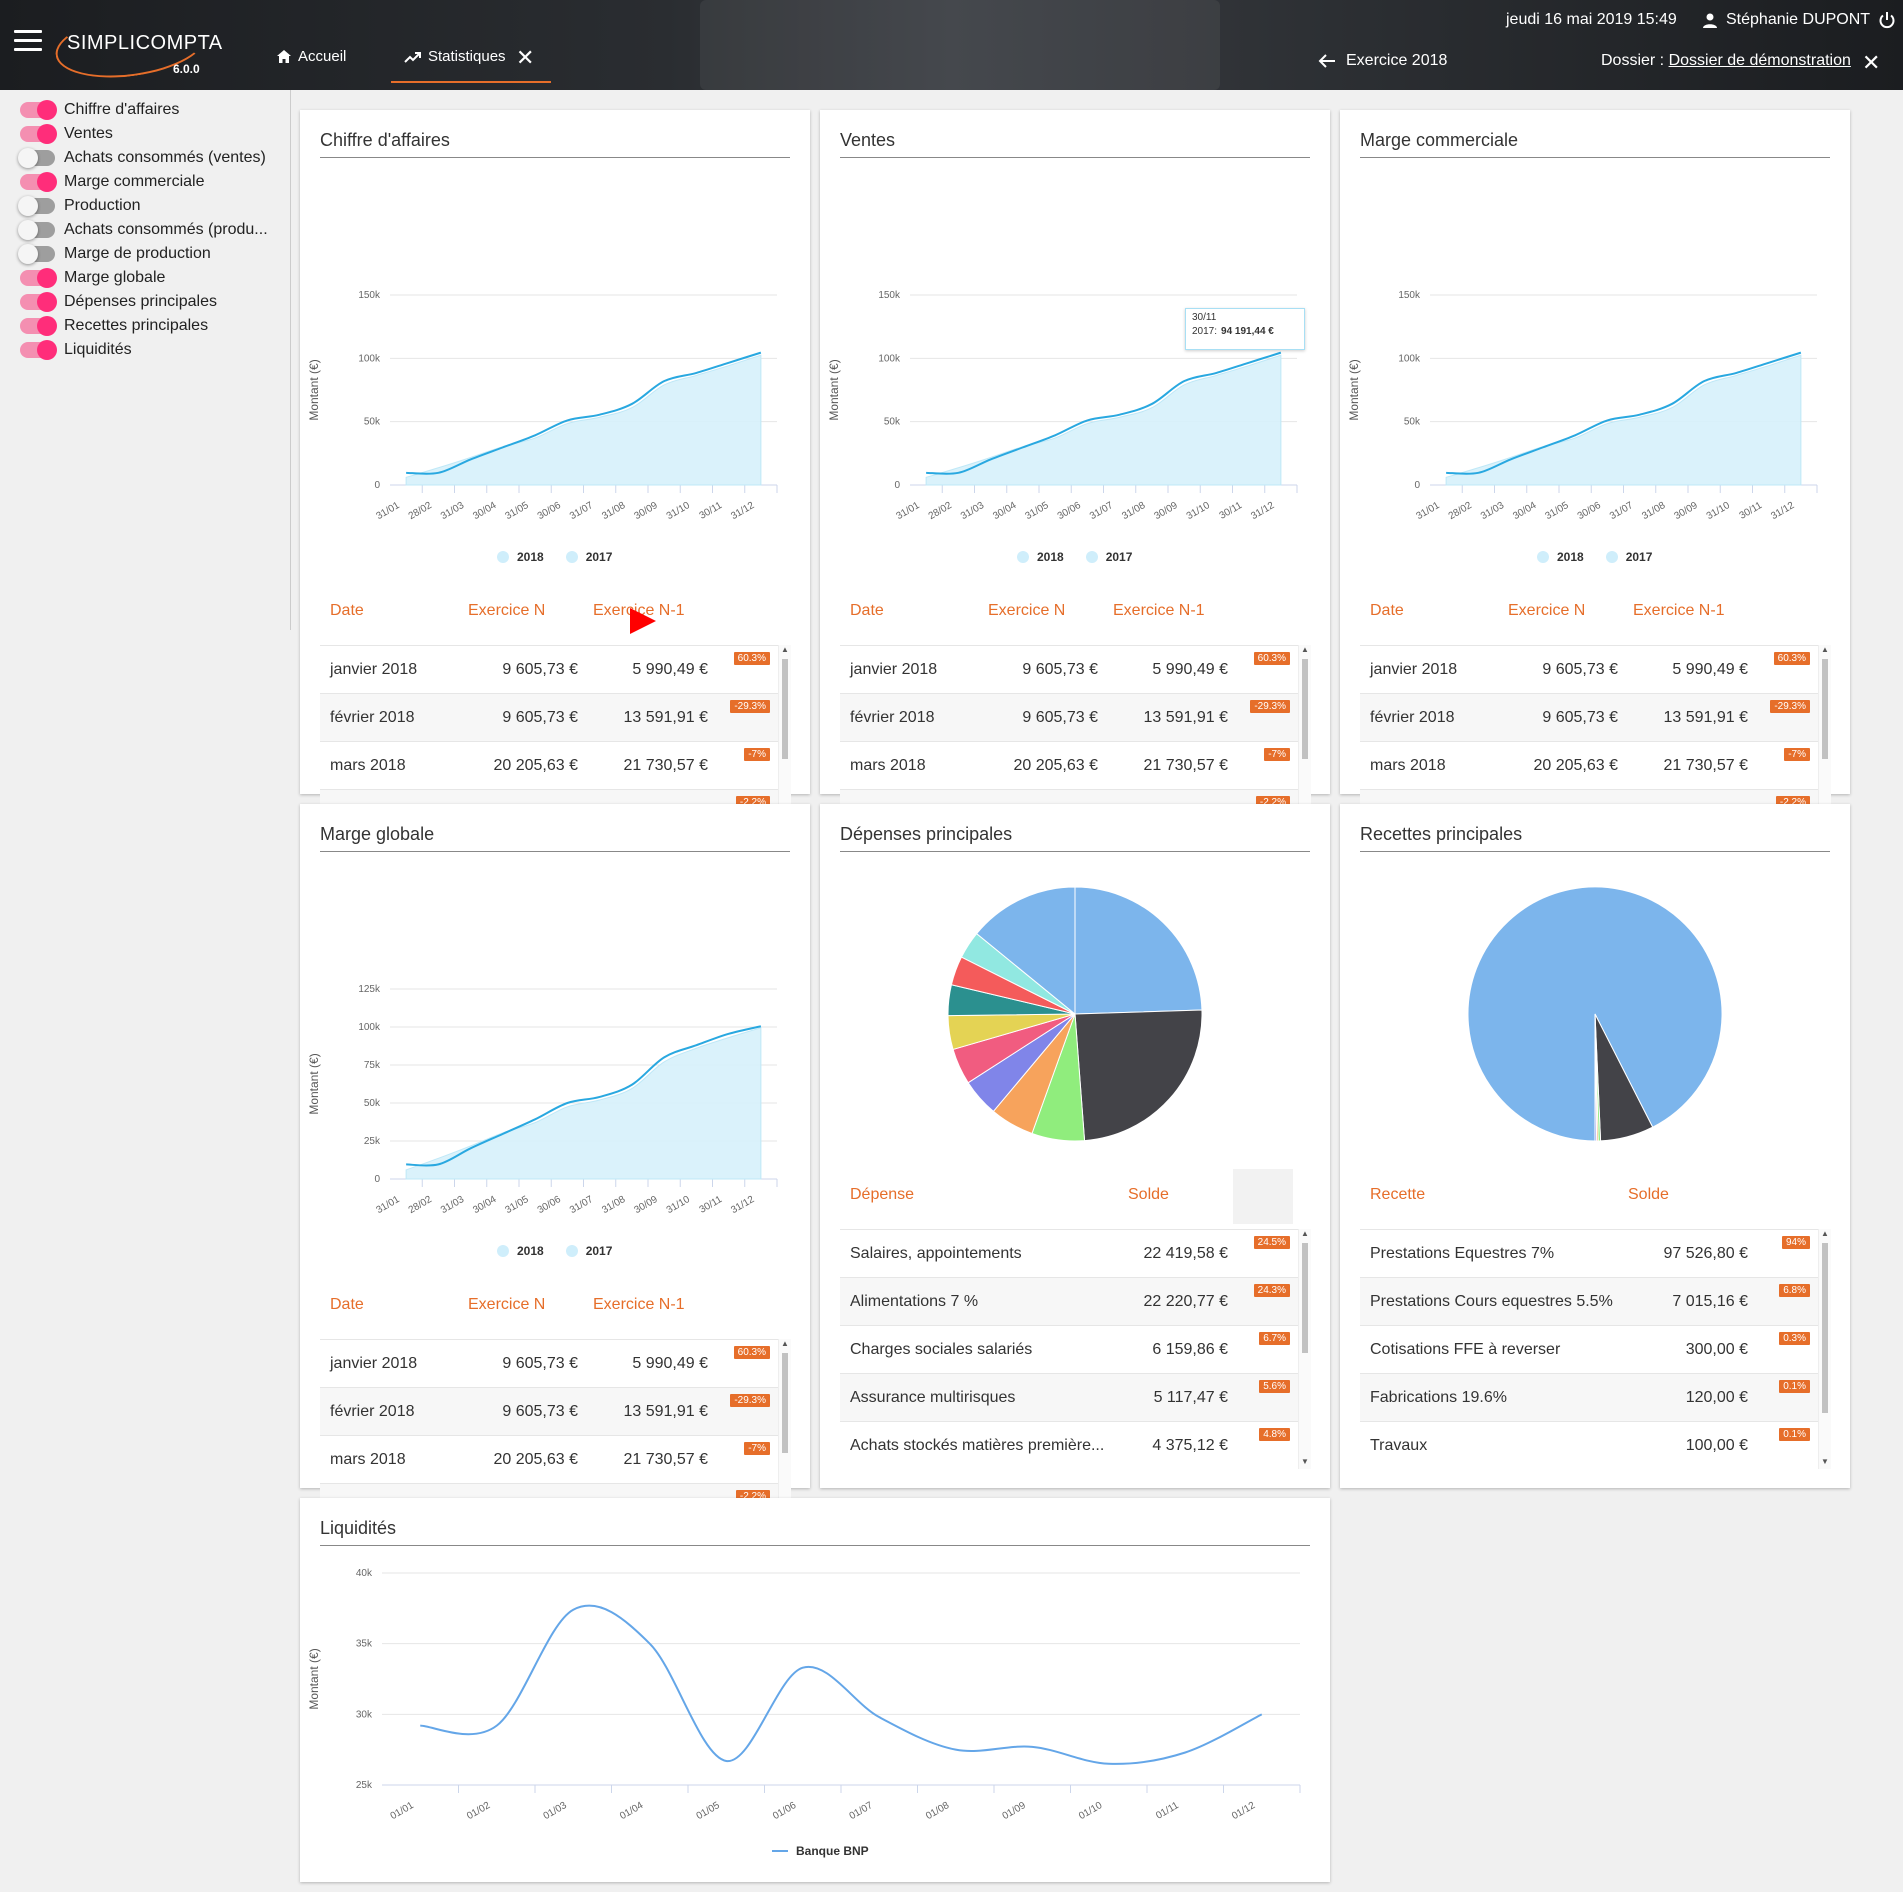 Image resolution: width=1903 pixels, height=1892 pixels. I want to click on sidebar-toggle-row: Marge globale, so click(92, 278).